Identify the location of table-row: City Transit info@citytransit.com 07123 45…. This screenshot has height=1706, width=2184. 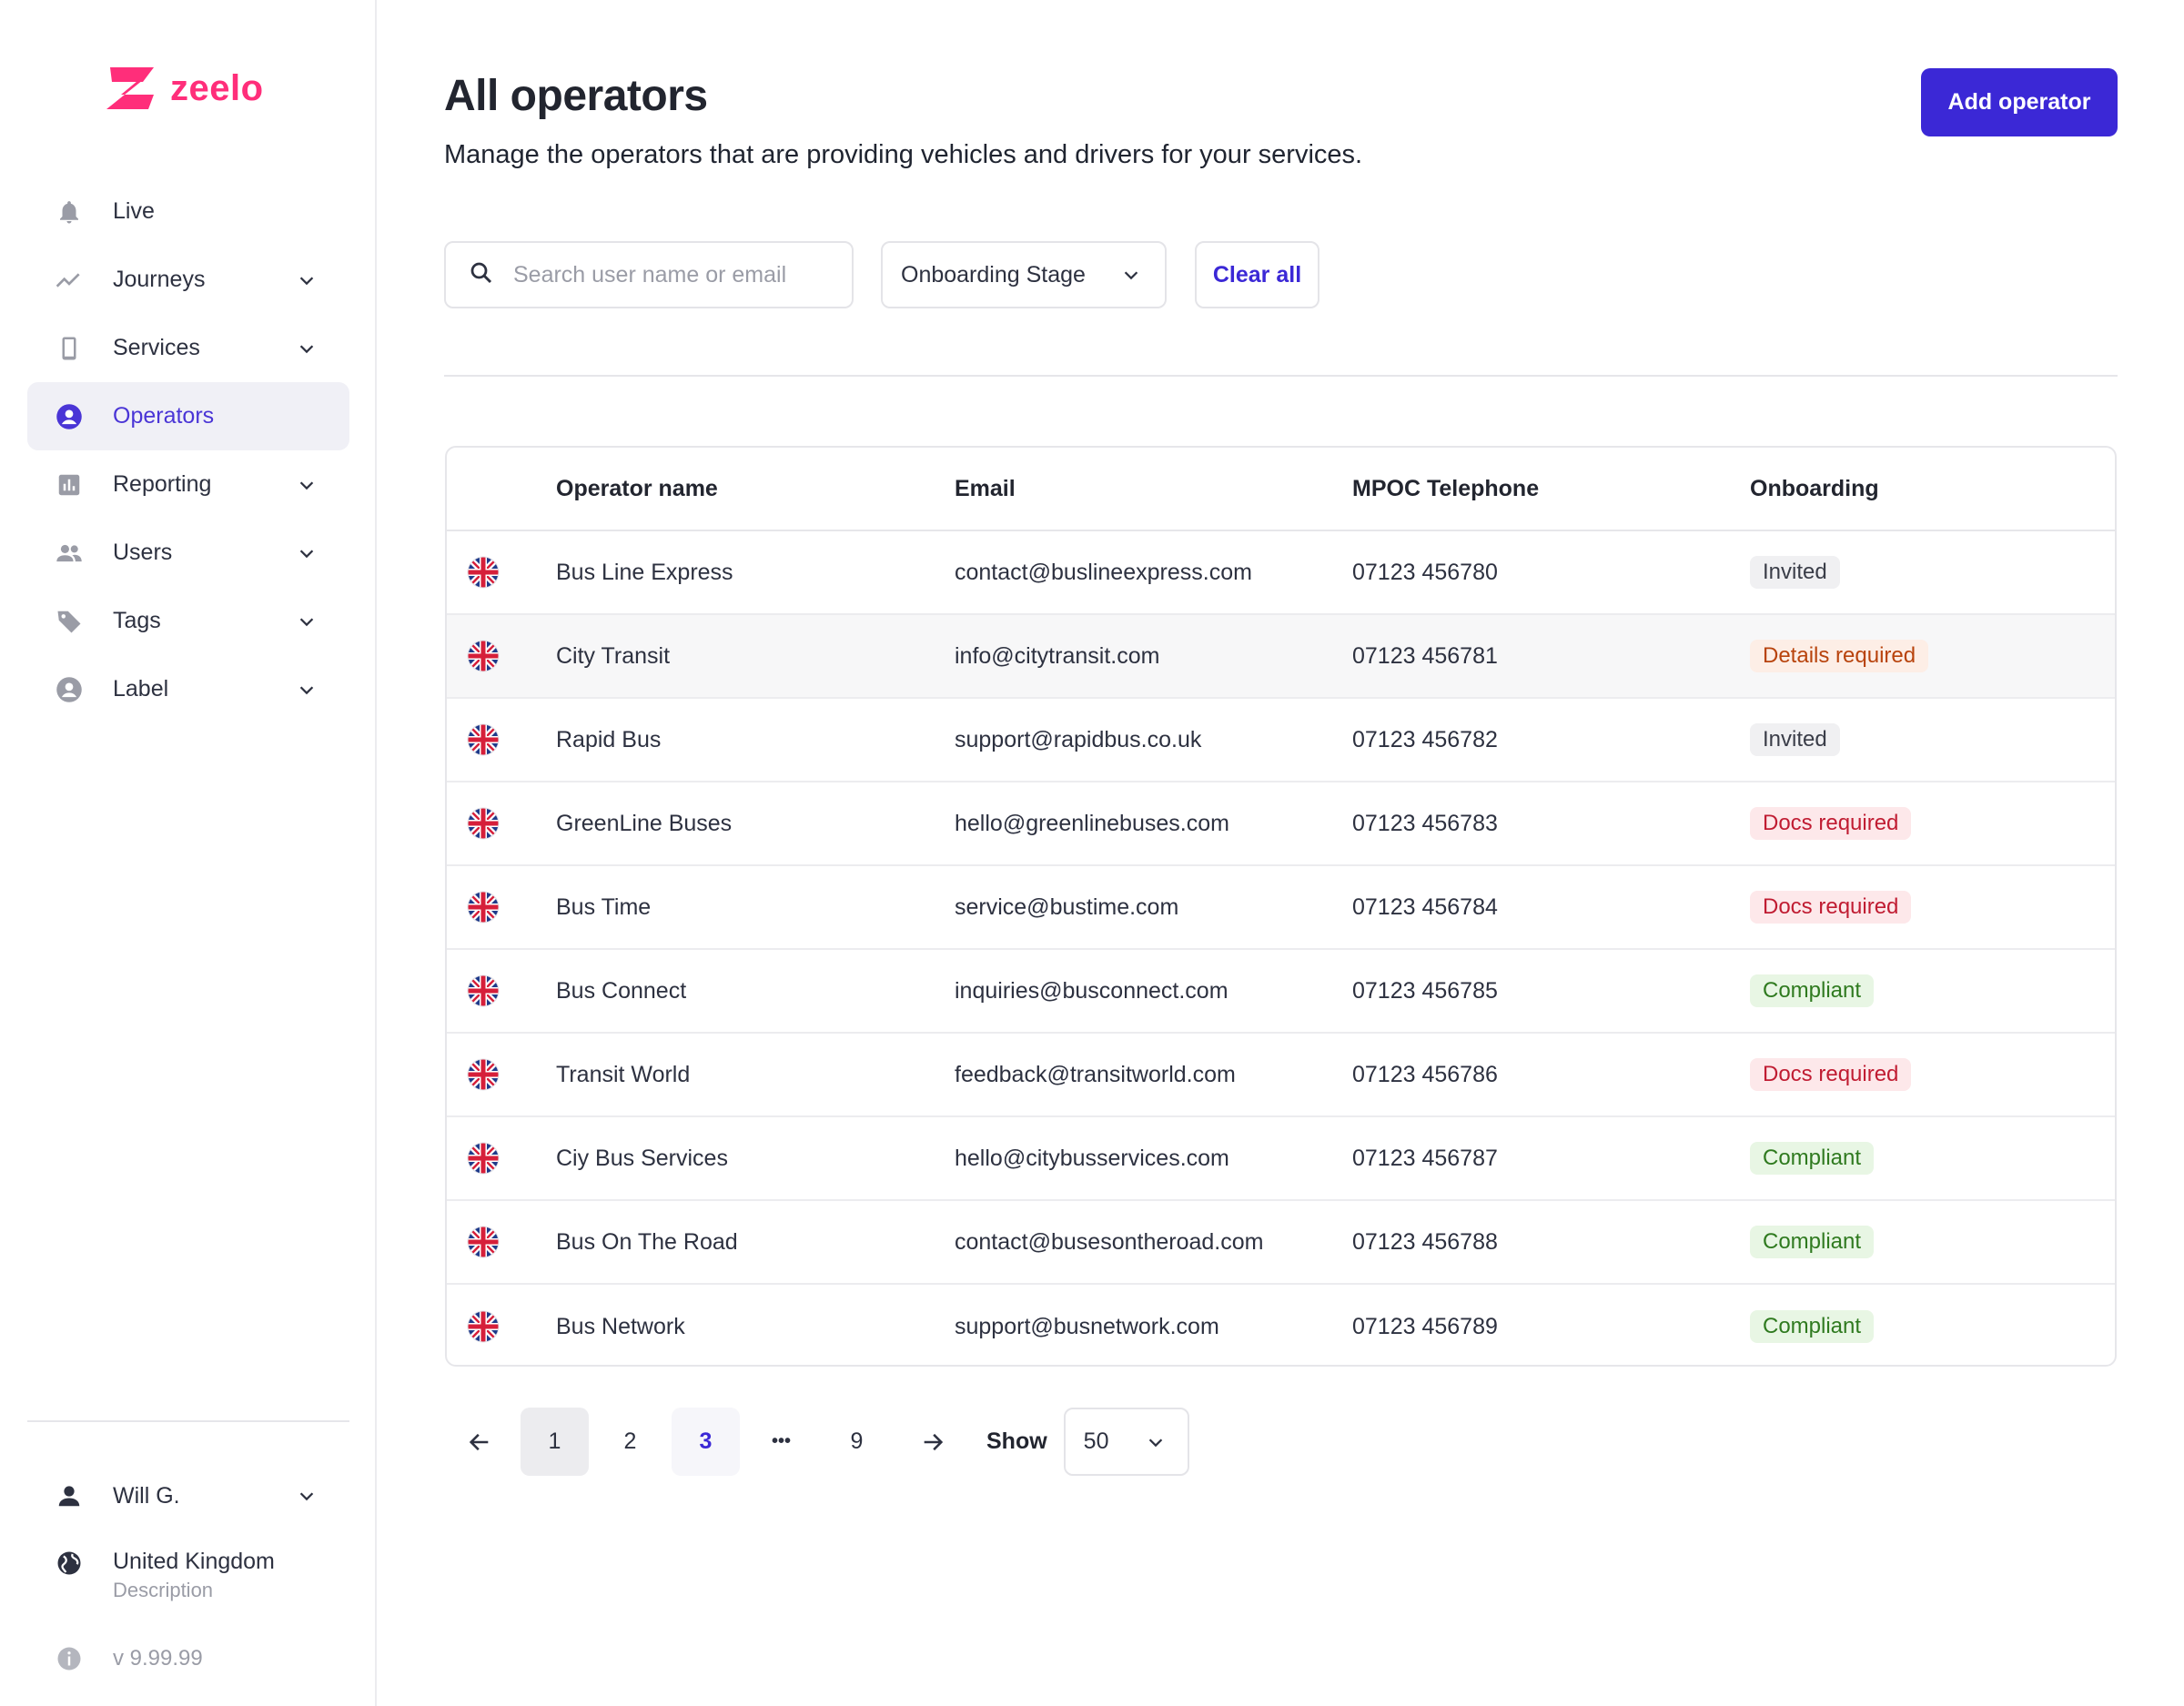
(1281, 657).